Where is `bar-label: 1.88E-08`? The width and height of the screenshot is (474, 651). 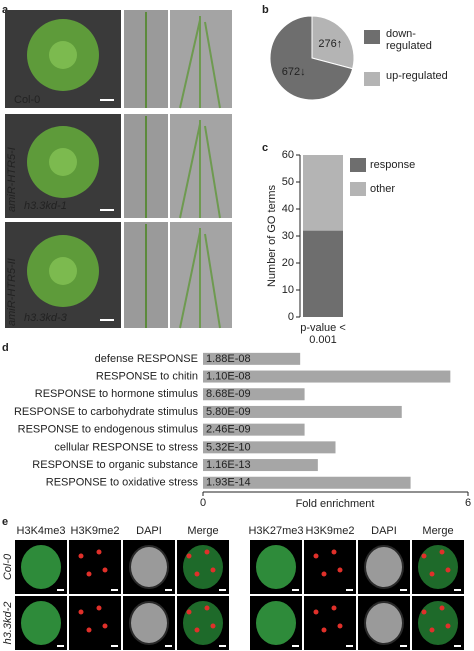
bar-label: 1.88E-08 is located at coordinates (228, 359).